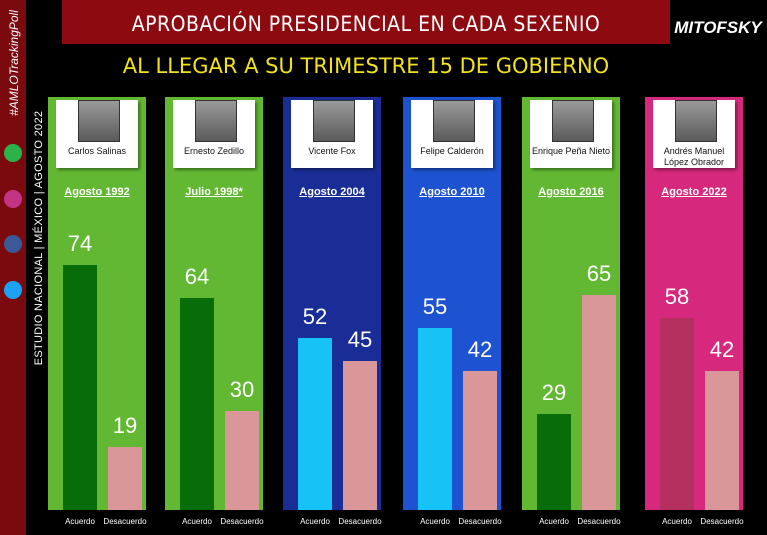 Image resolution: width=767 pixels, height=535 pixels. Describe the element at coordinates (332, 151) in the screenshot. I see `president-name: Vicente Fox` at that location.